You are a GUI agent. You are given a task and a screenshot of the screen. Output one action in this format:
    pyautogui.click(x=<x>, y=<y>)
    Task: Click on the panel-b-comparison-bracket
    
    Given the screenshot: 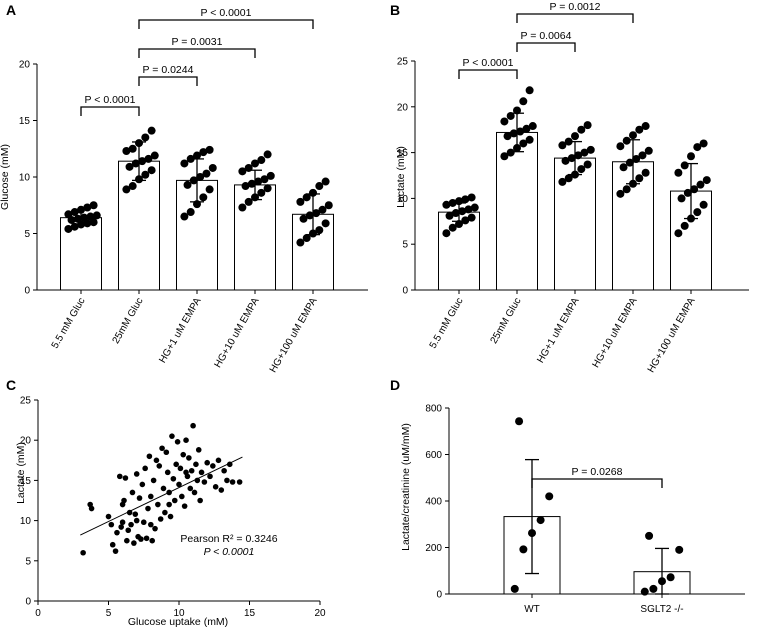 What is the action you would take?
    pyautogui.click(x=575, y=18)
    